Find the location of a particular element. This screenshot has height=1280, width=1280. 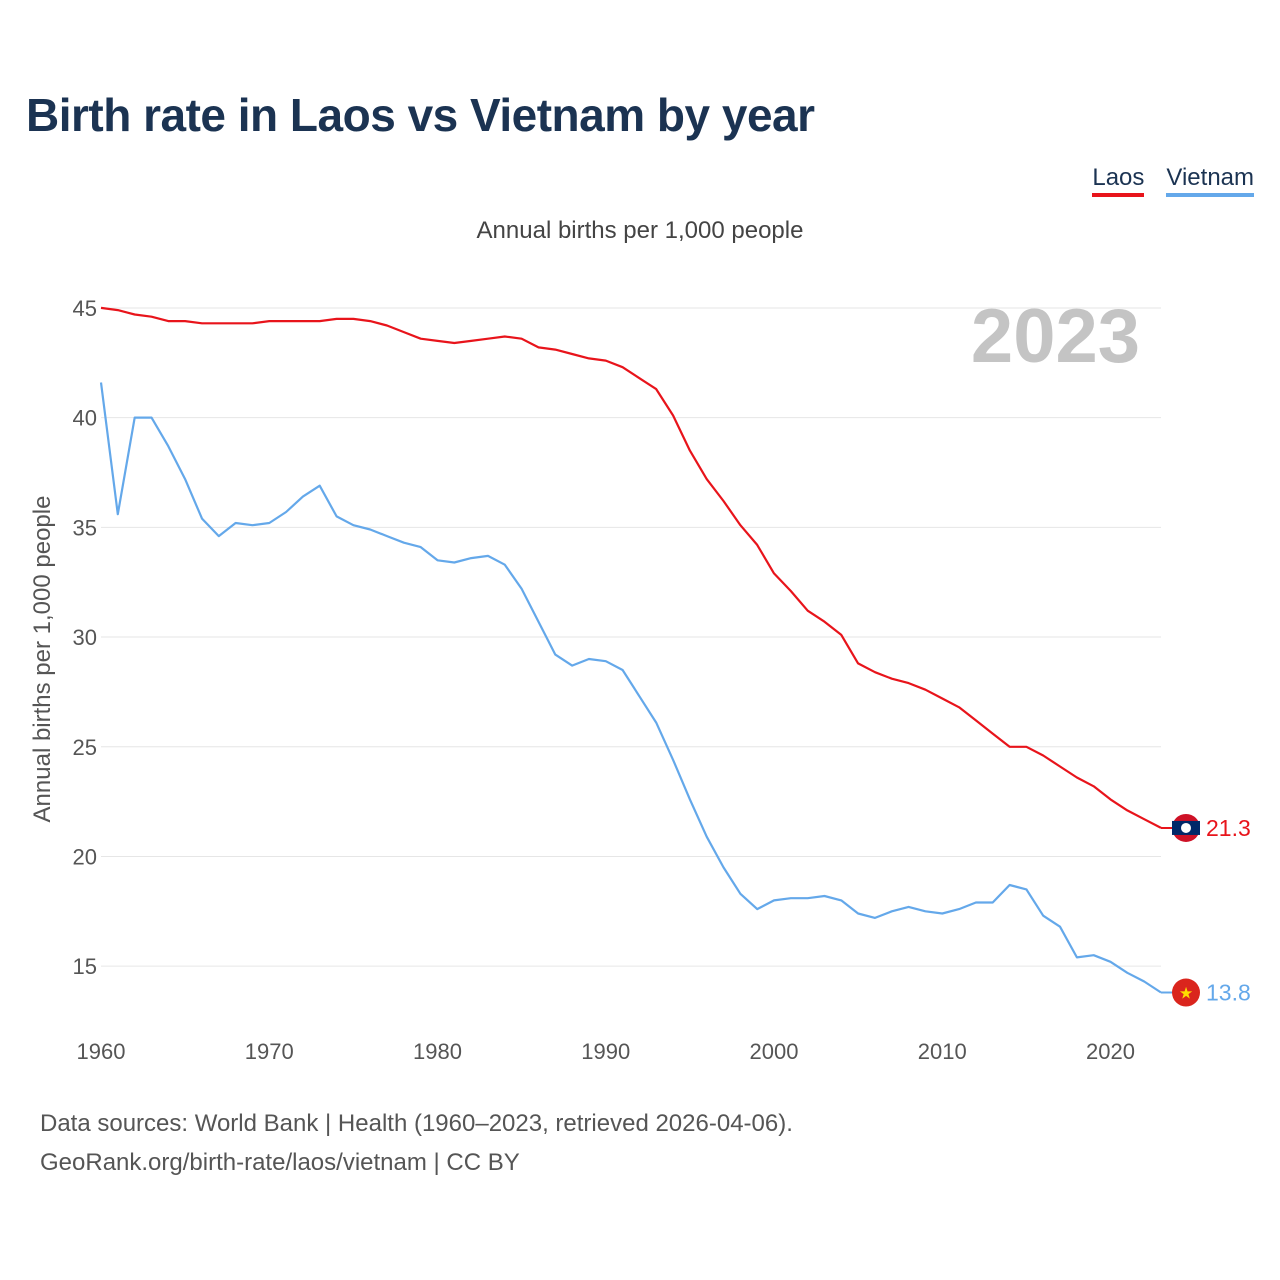

x-tick-label-1990: 1990 is located at coordinates (605, 1051).